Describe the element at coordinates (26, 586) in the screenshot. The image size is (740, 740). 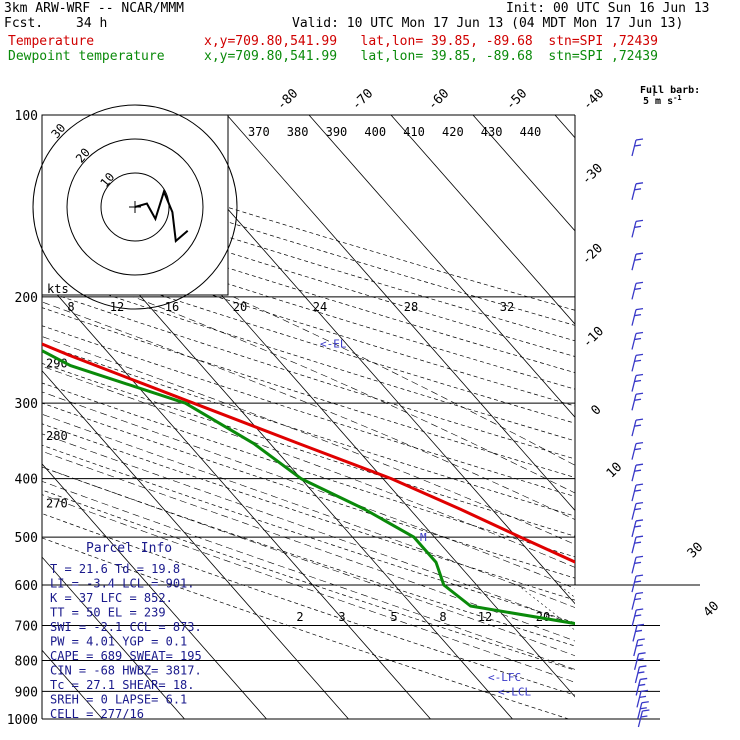
I see `pressure-tick-label: 600` at that location.